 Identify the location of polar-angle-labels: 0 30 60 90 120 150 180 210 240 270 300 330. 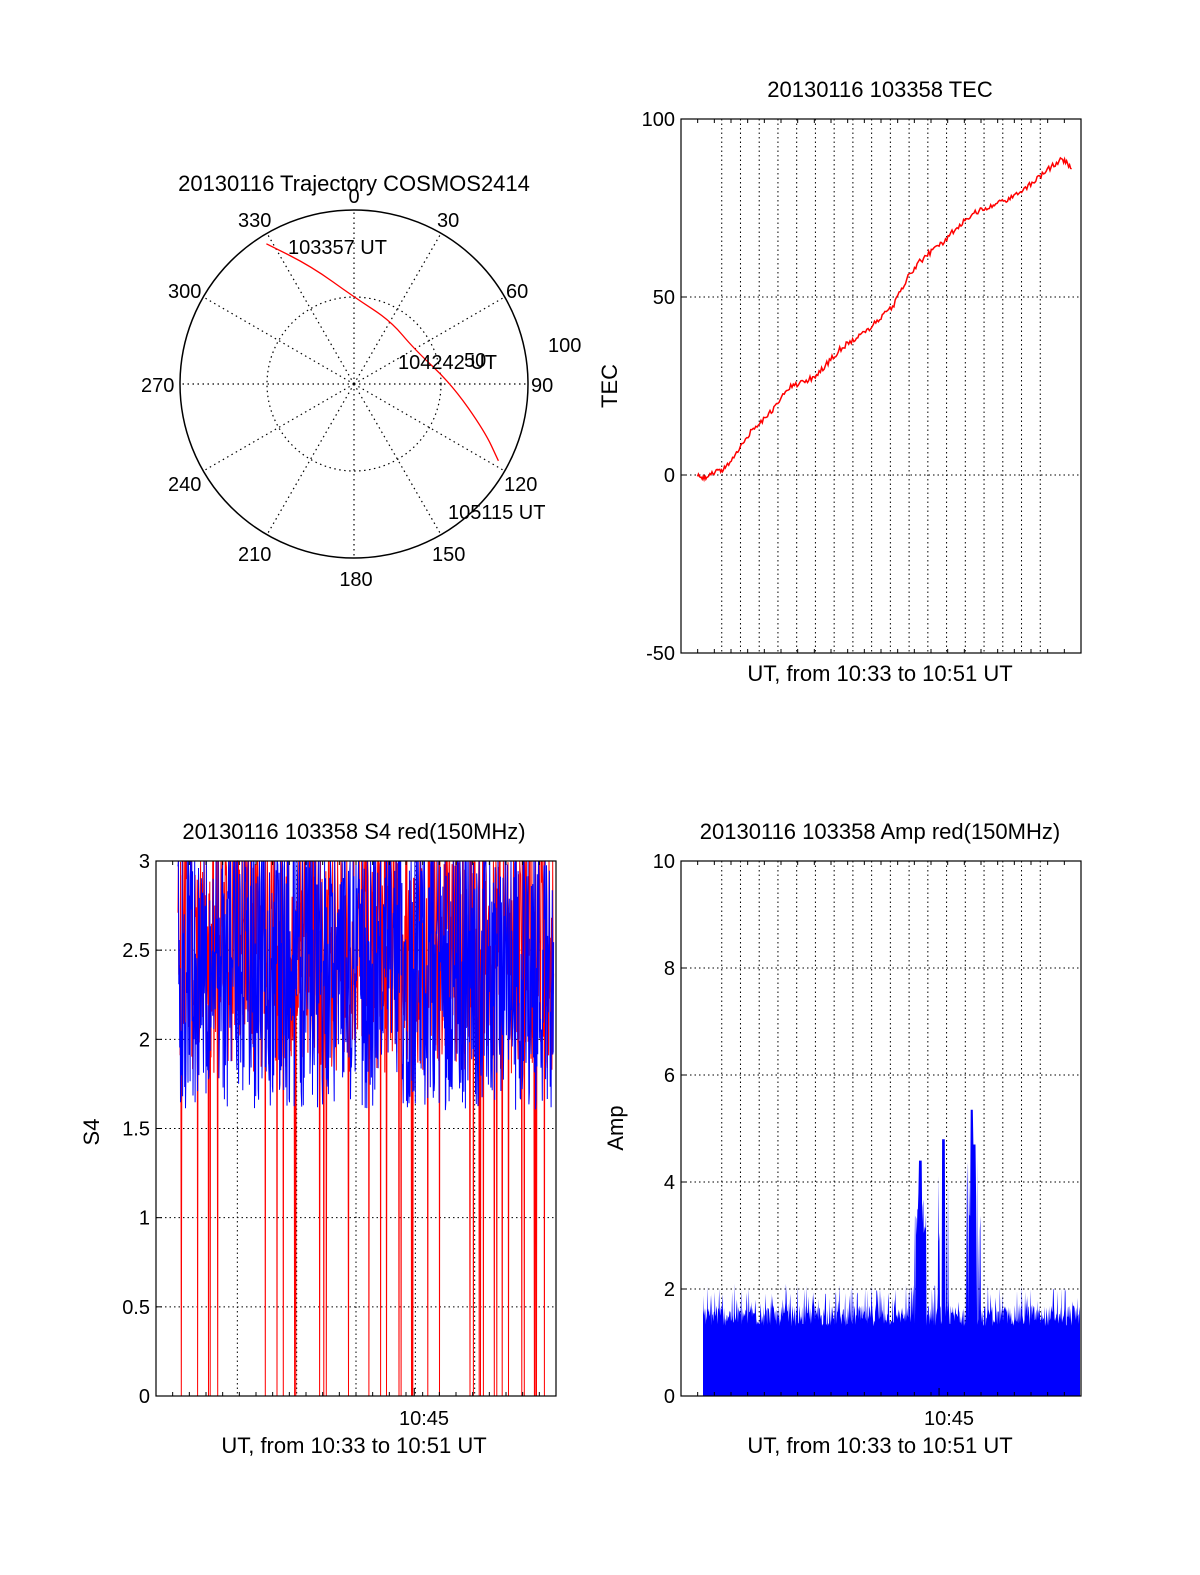
(347, 388).